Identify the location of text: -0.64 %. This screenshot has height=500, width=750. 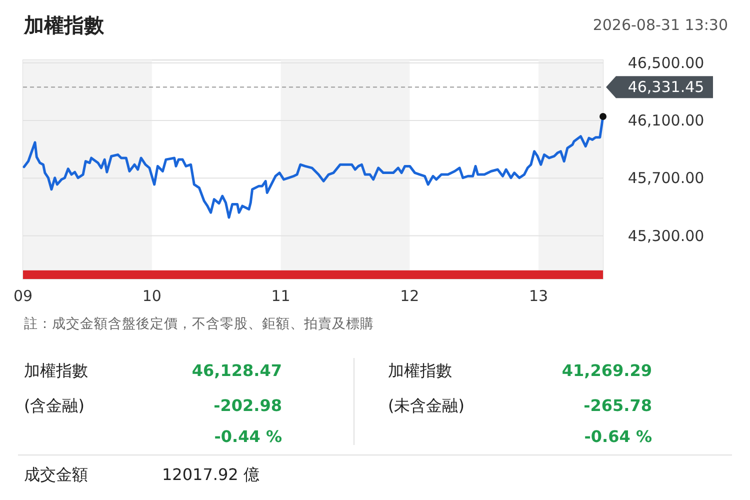
(618, 436).